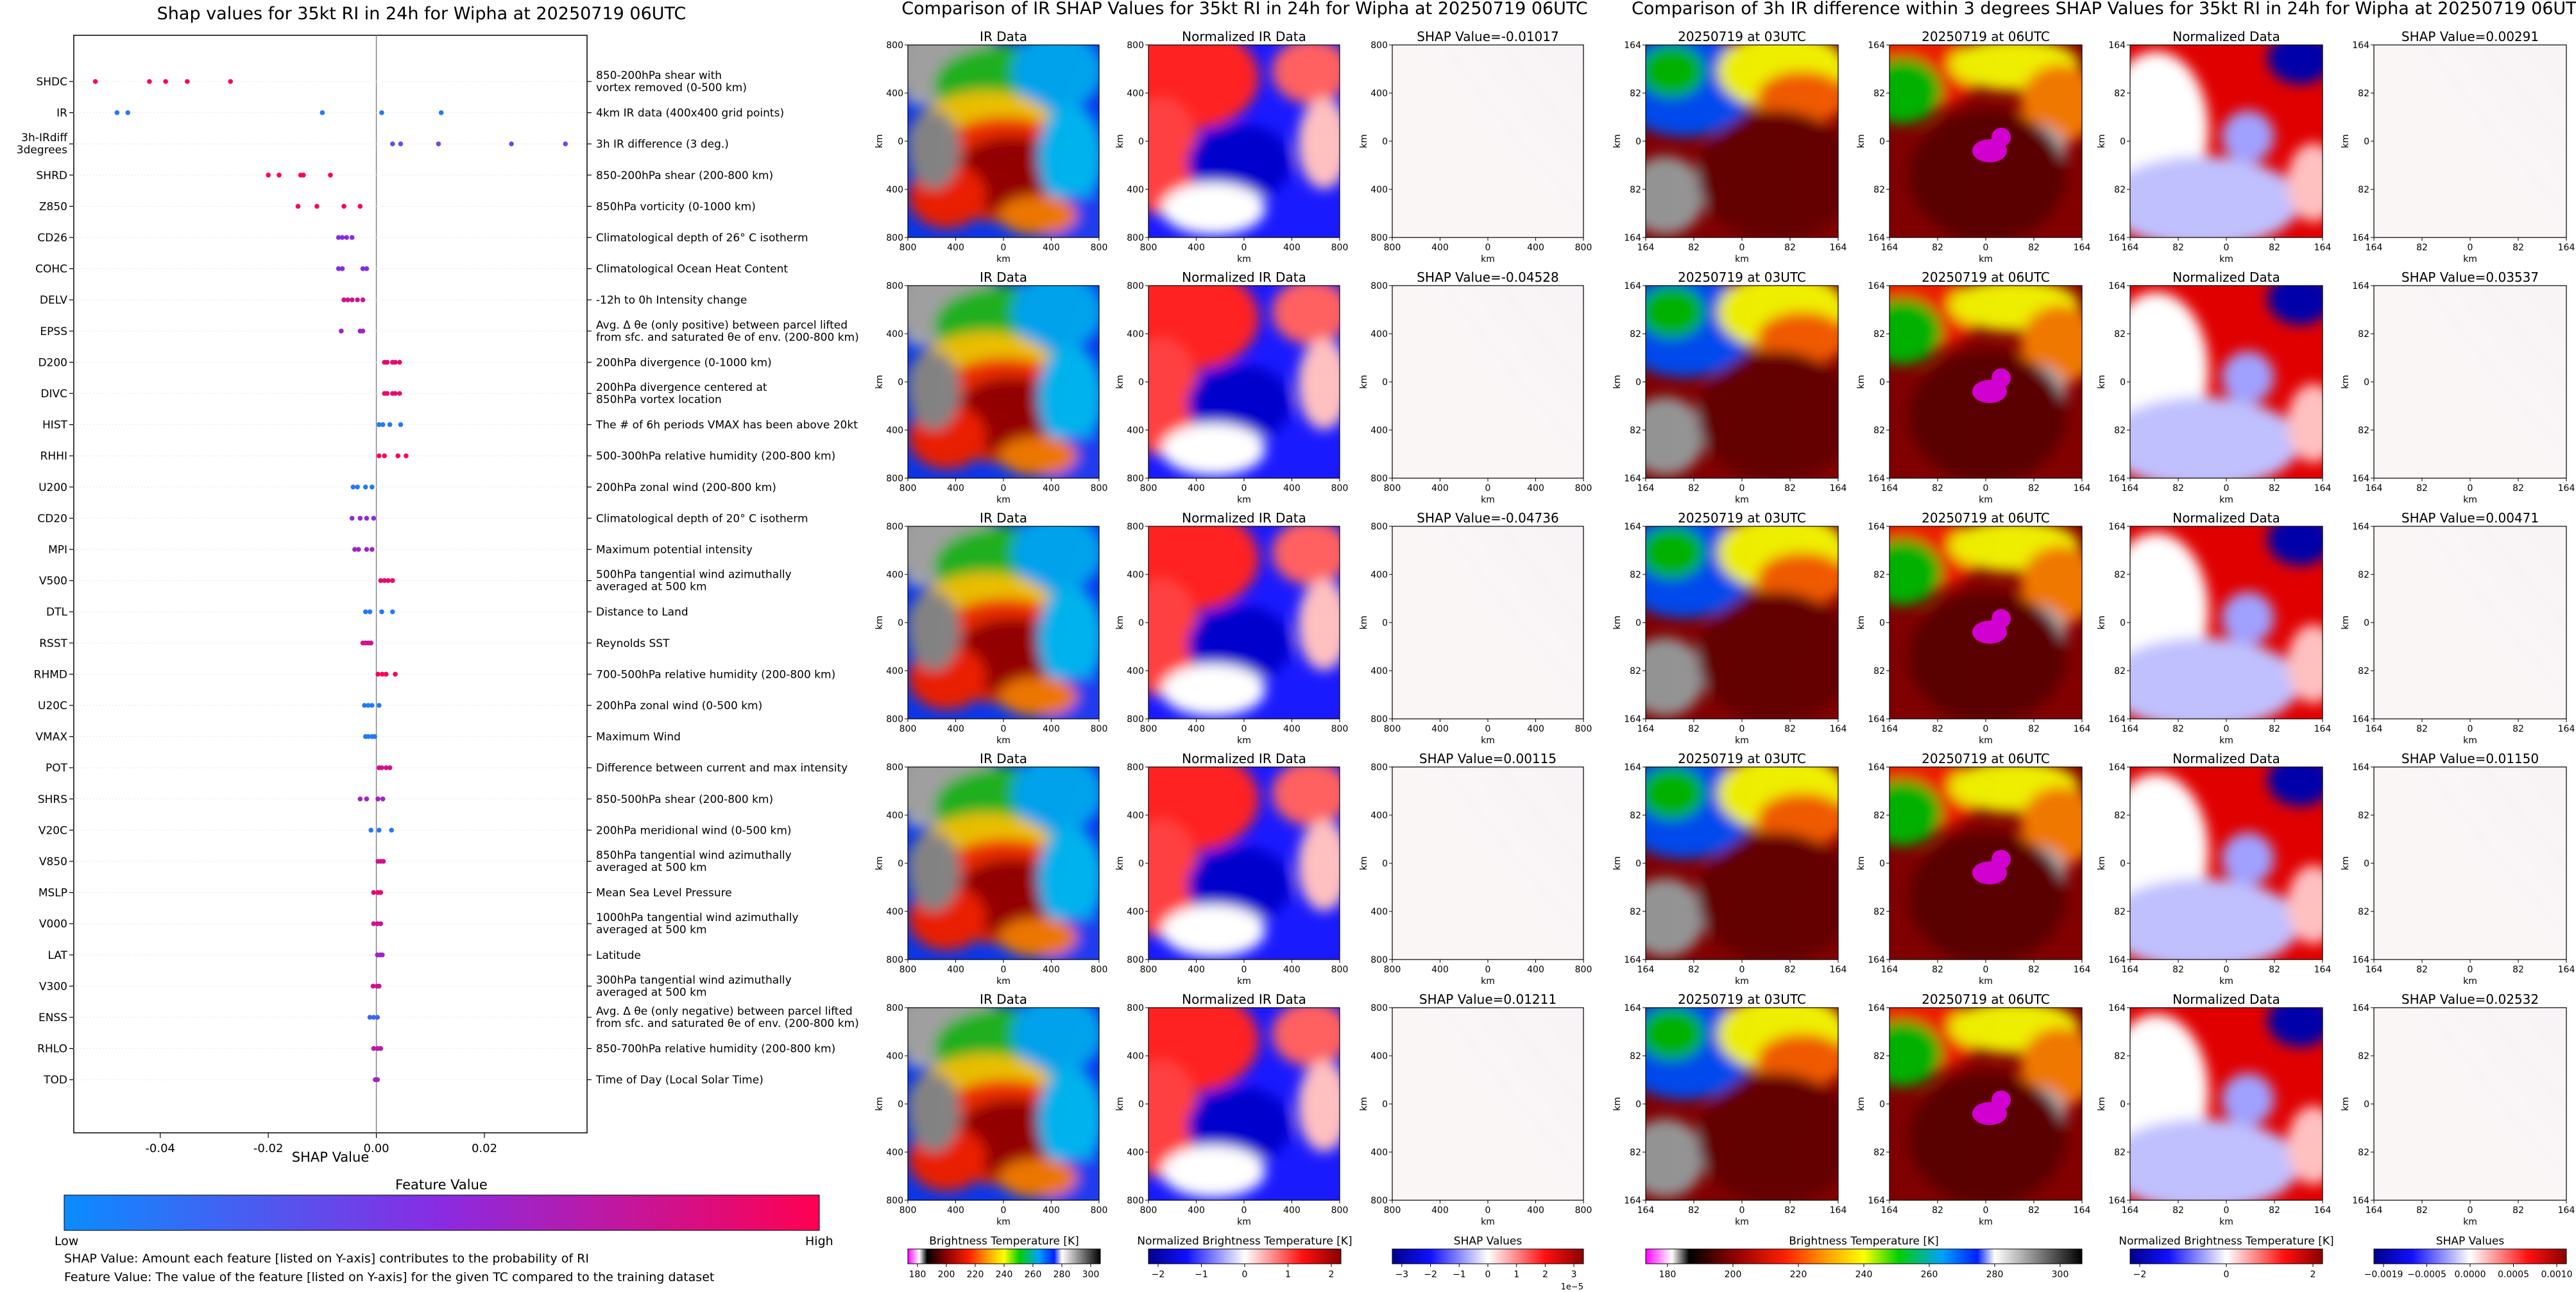  What do you see at coordinates (2060, 1275) in the screenshot?
I see `colorbar-tick-label: 300` at bounding box center [2060, 1275].